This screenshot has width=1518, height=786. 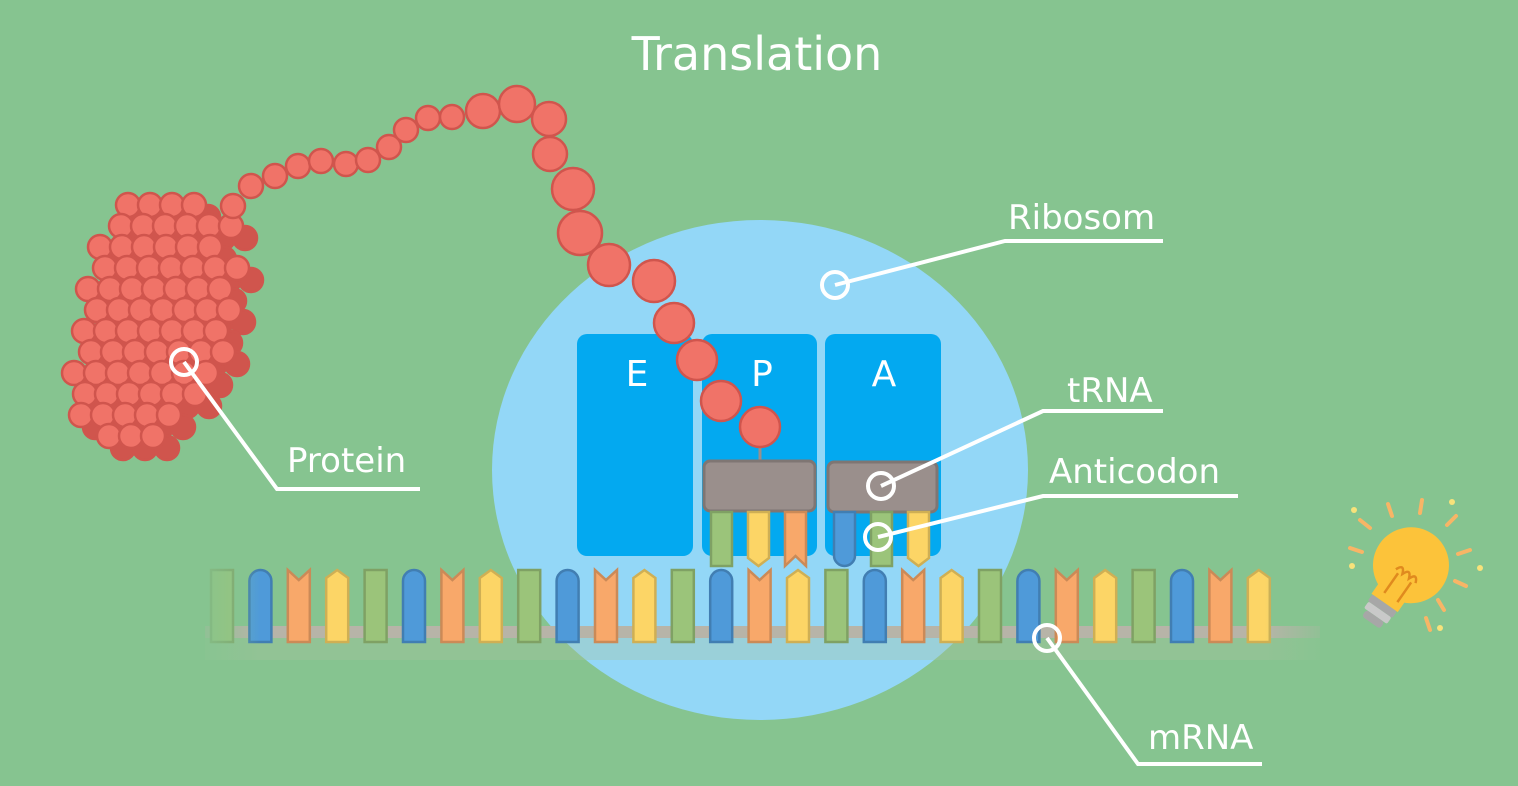 What do you see at coordinates (301, 425) in the screenshot?
I see `protein-callout-line` at bounding box center [301, 425].